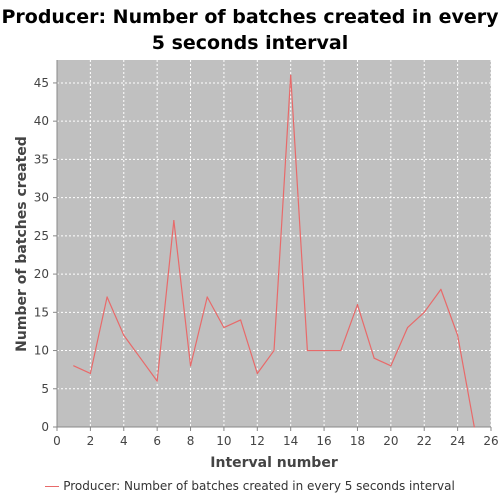 The height and width of the screenshot is (500, 500). Describe the element at coordinates (41, 351) in the screenshot. I see `y-tick-label: 10` at that location.